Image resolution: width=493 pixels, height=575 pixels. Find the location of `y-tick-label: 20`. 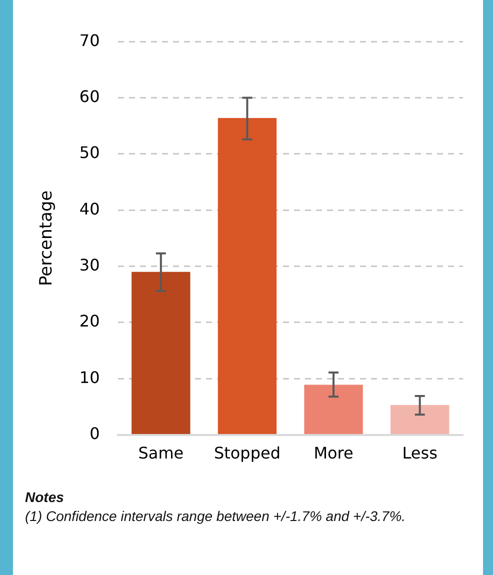

y-tick-label: 20 is located at coordinates (89, 321).